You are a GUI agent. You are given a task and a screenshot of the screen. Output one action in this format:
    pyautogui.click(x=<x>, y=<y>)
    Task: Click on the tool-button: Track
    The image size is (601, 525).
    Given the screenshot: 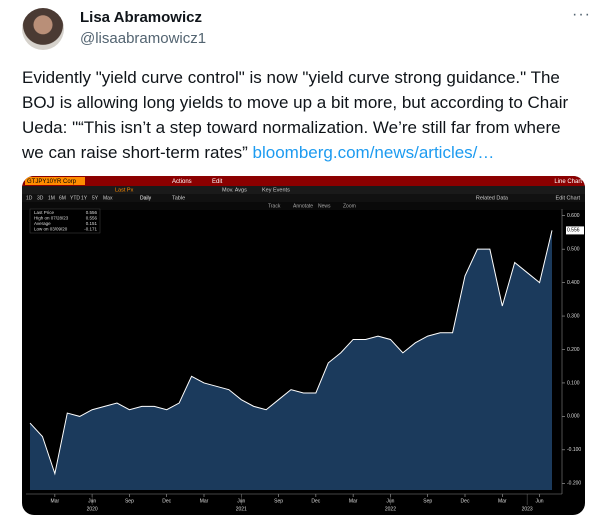 What is the action you would take?
    pyautogui.click(x=274, y=206)
    